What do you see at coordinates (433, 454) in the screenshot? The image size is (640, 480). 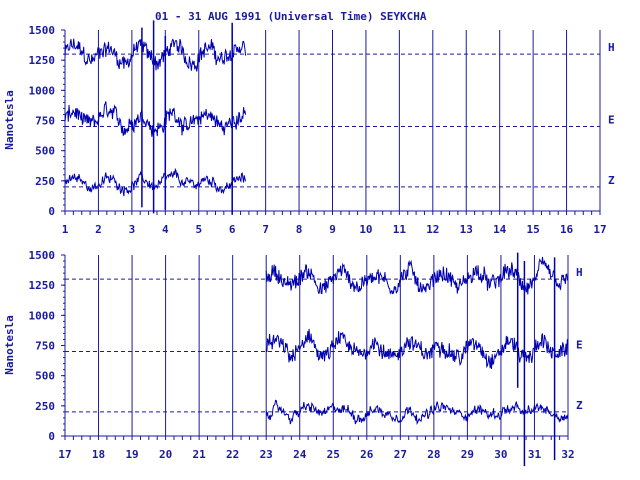 I see `x-tick-label: 28` at bounding box center [433, 454].